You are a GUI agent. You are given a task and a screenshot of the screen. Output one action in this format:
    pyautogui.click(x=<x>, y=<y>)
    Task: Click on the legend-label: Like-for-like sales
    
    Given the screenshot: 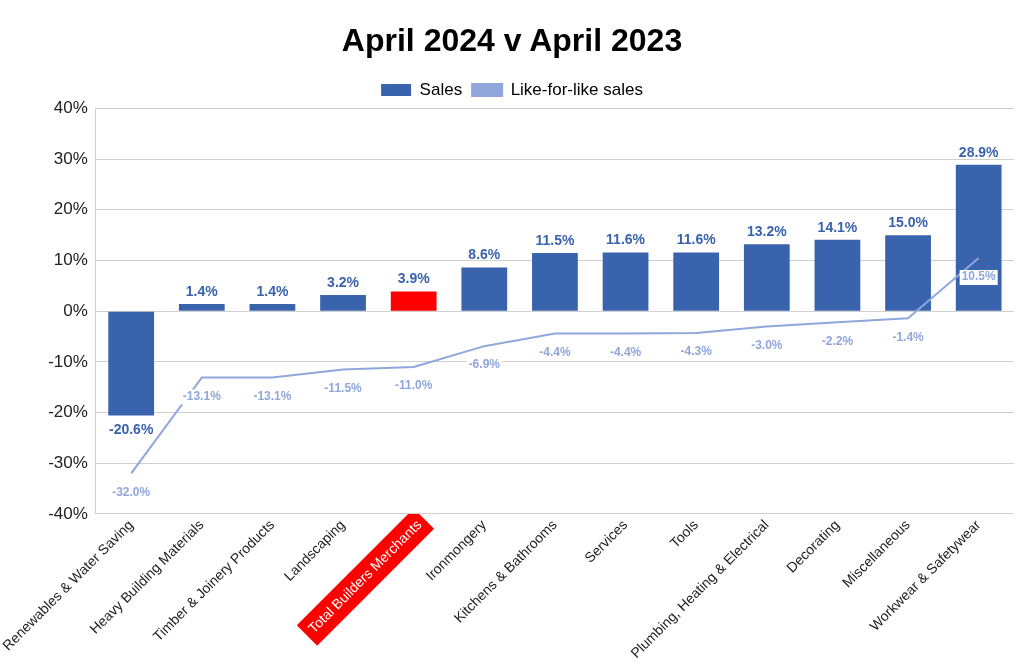 What is the action you would take?
    pyautogui.click(x=576, y=89)
    